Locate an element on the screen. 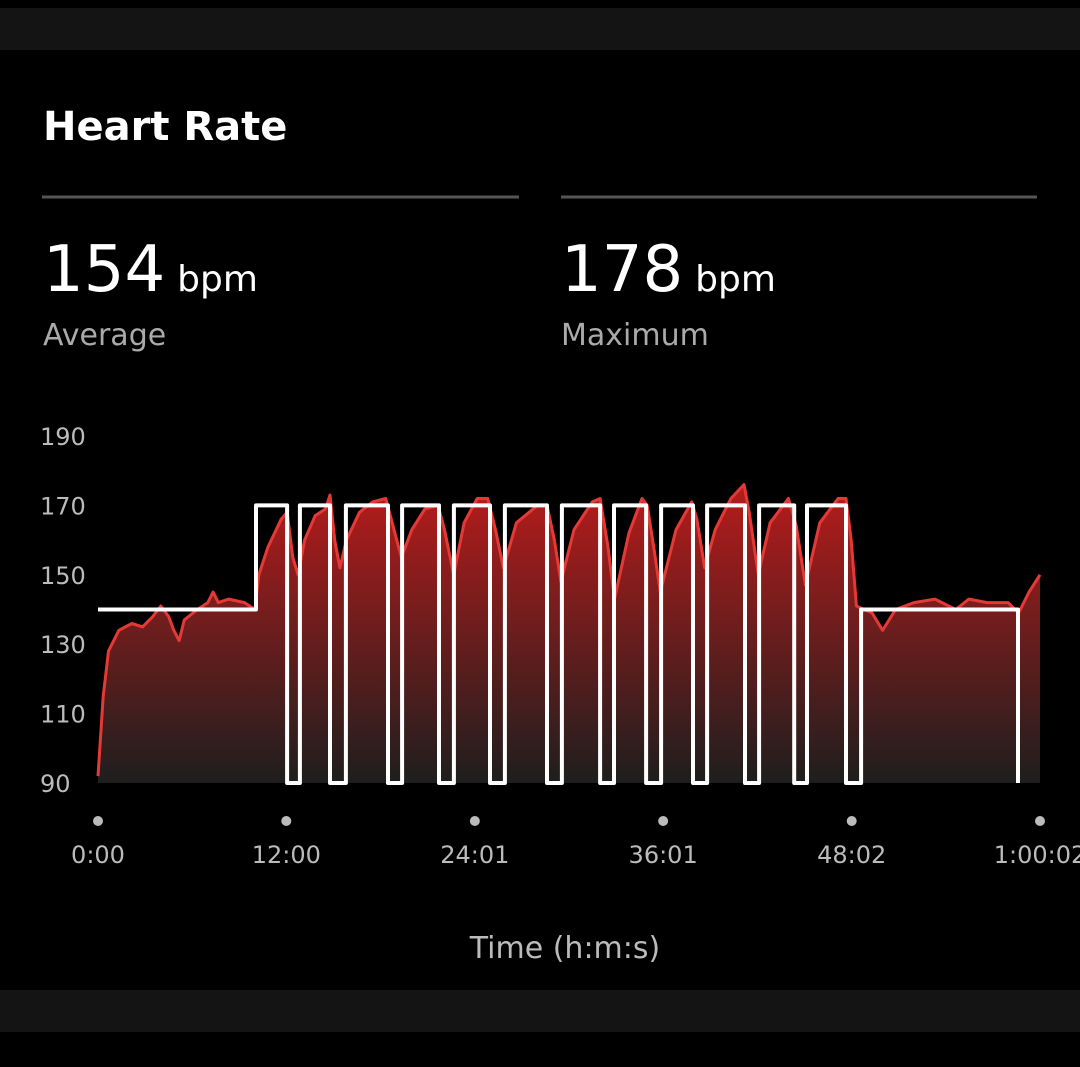  y-tick-label: 110 is located at coordinates (63, 715).